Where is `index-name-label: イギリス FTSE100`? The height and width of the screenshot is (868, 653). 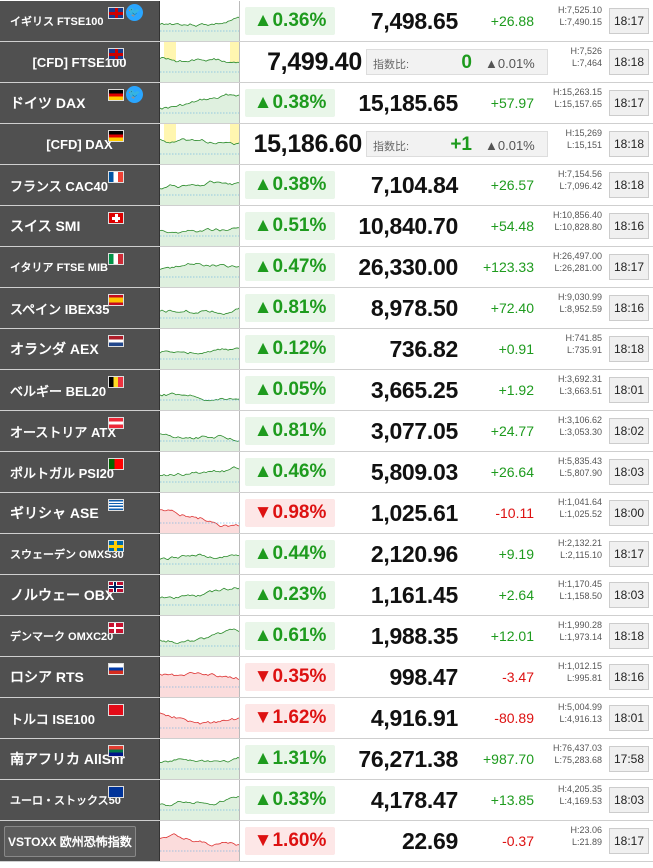 index-name-label: イギリス FTSE100 is located at coordinates (57, 22).